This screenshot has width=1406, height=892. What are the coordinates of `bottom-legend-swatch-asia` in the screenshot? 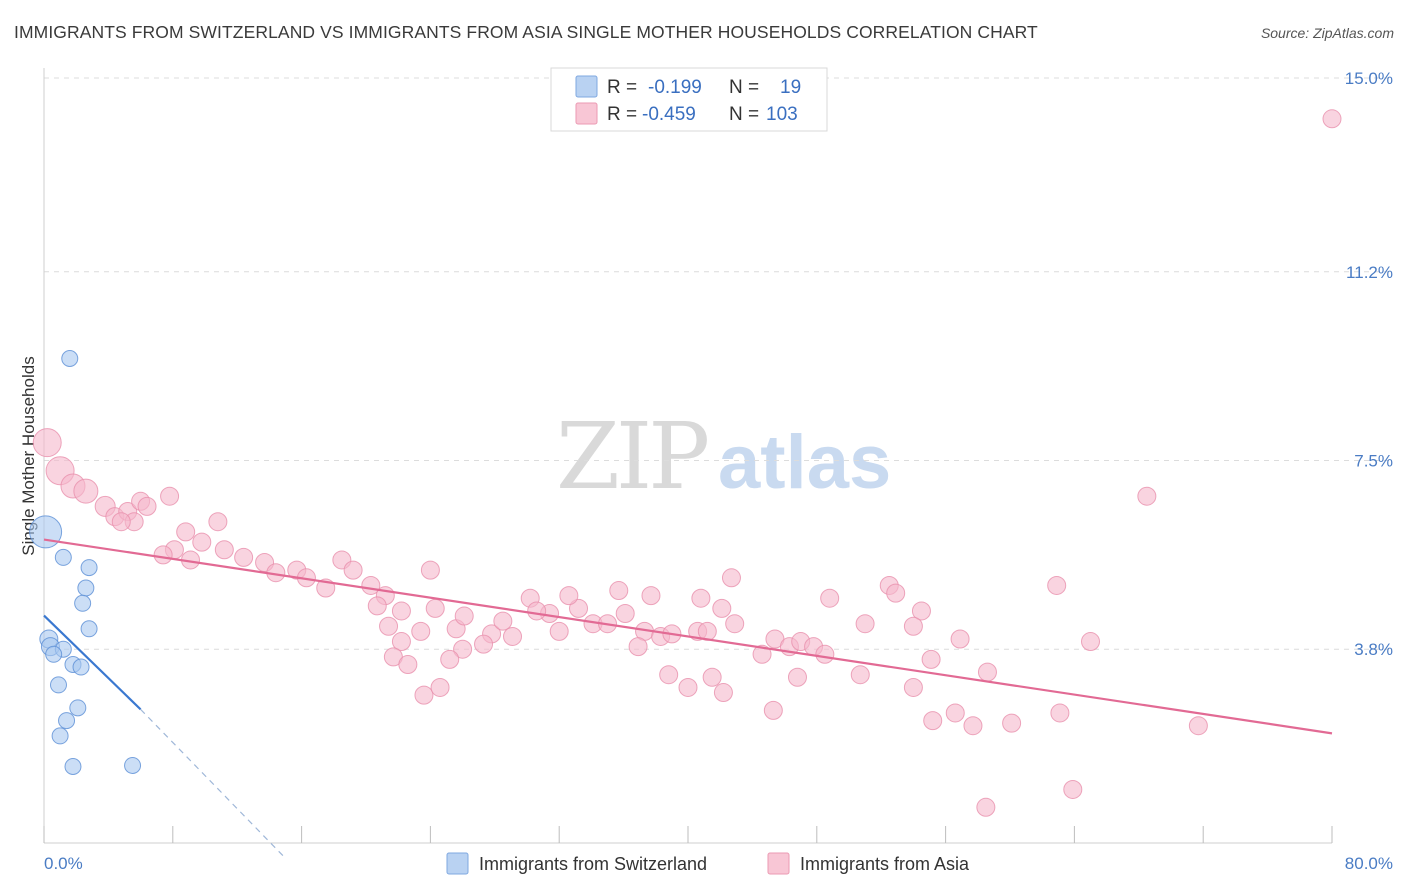 It's located at (778, 863).